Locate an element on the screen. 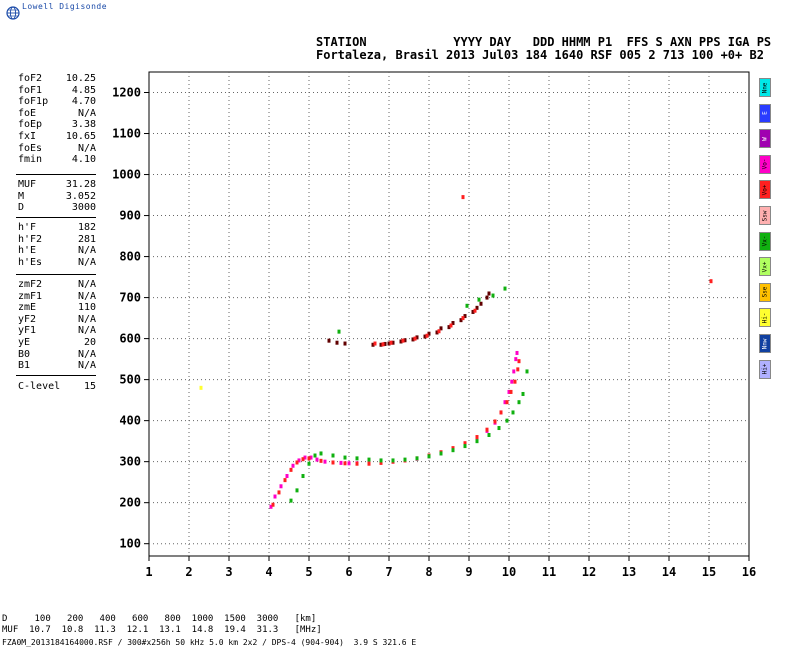 This screenshot has height=650, width=800. param-label: B0 is located at coordinates (24, 354).